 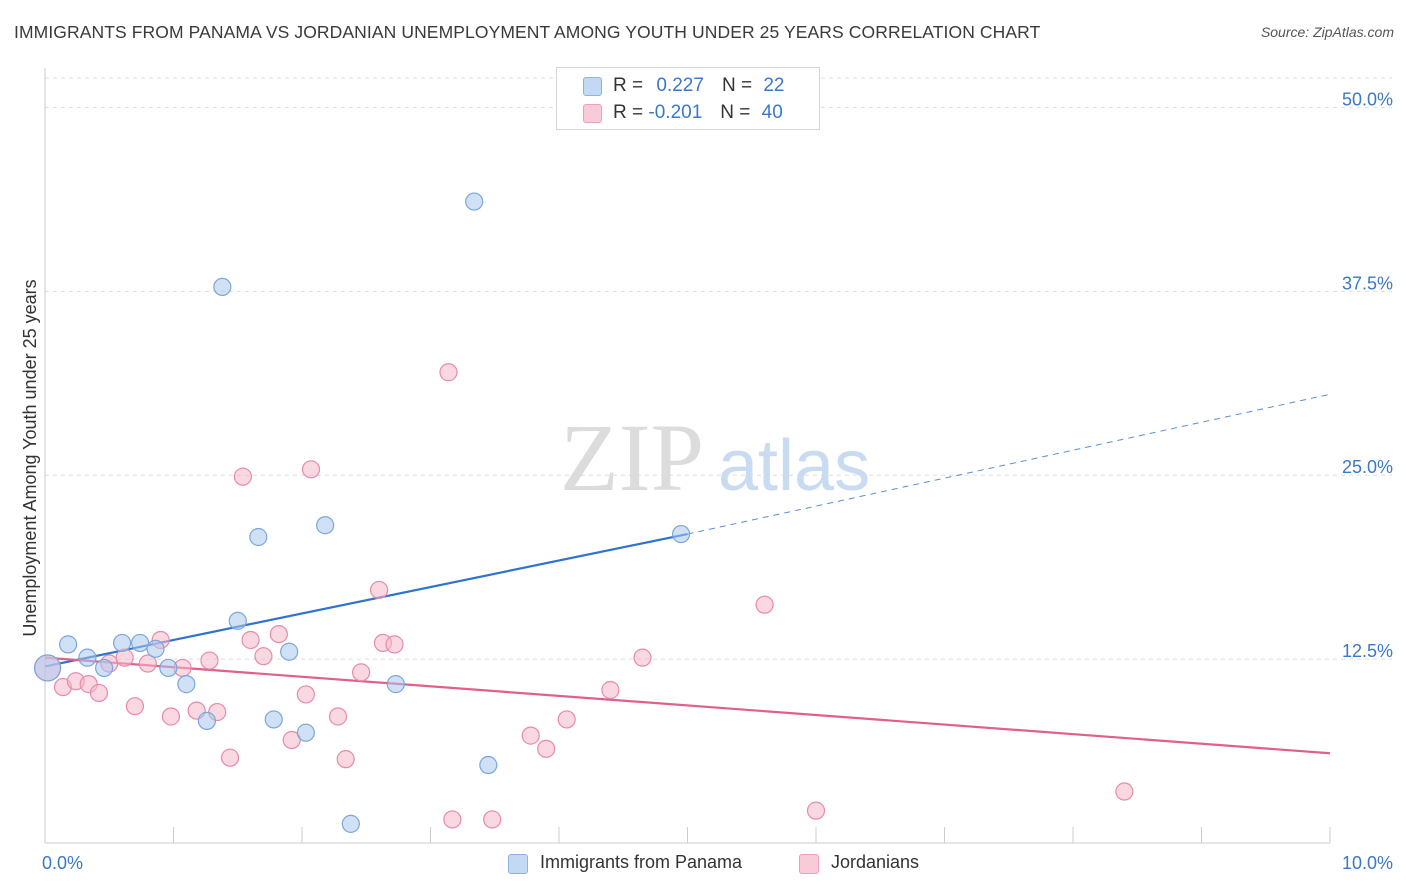 What do you see at coordinates (1327, 32) in the screenshot?
I see `source-credit: Source: ZipAtlas.com` at bounding box center [1327, 32].